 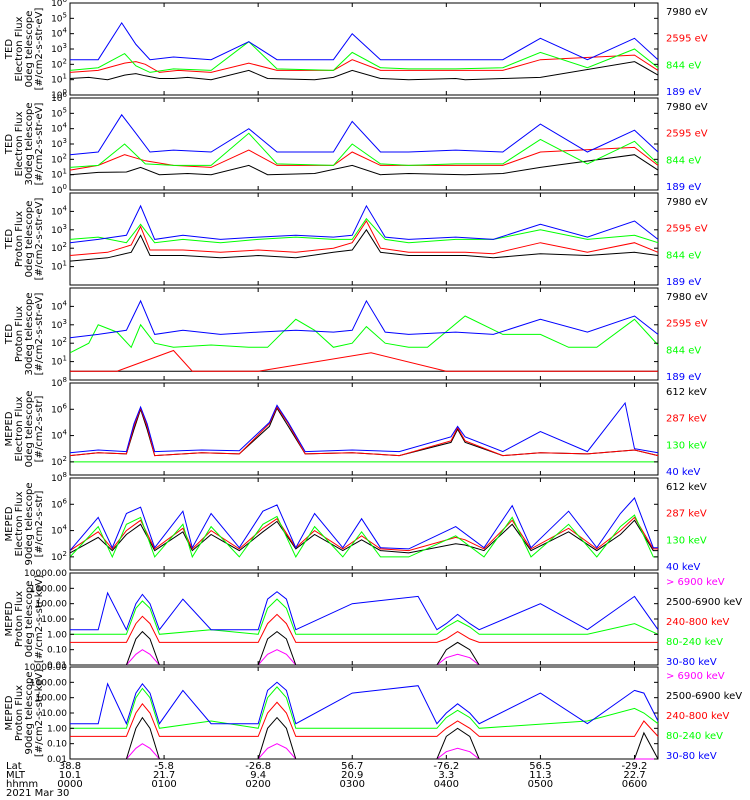 What do you see at coordinates (70, 766) in the screenshot?
I see `footer-lat-value: 38.8` at bounding box center [70, 766].